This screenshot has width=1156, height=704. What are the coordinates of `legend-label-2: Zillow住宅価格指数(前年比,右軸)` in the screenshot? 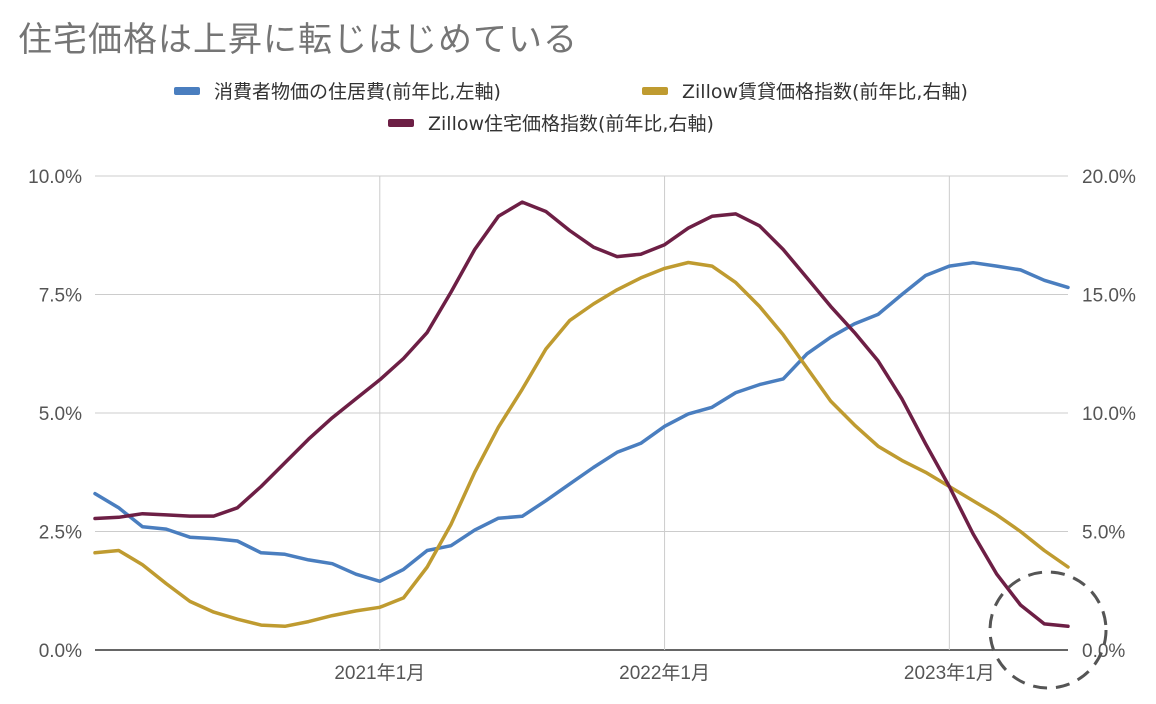 It's located at (571, 124).